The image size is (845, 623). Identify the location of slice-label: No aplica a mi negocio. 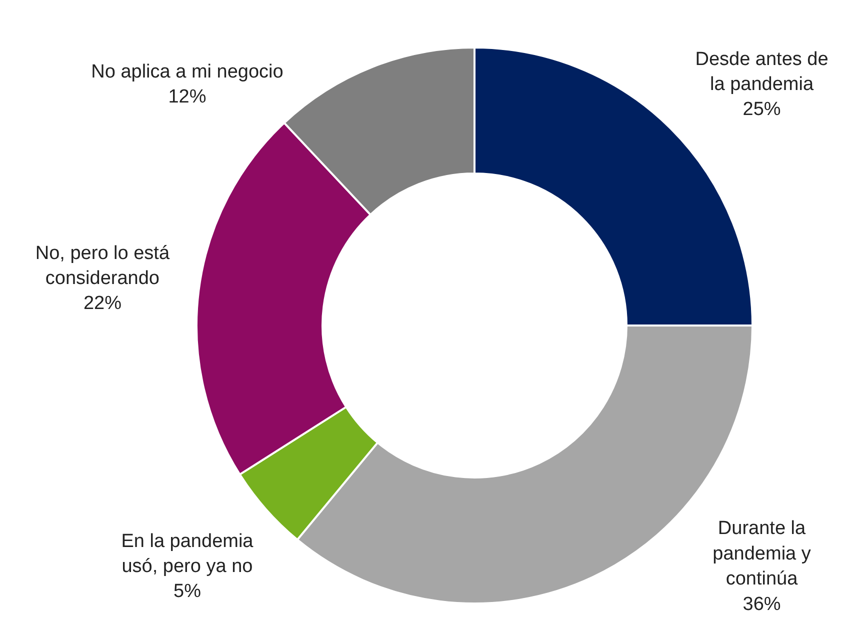
(187, 71).